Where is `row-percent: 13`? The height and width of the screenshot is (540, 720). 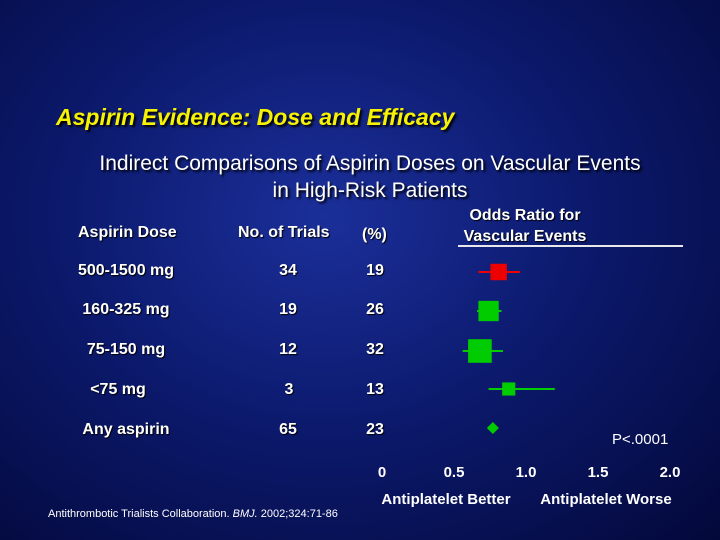
row-percent: 13 is located at coordinates (375, 389).